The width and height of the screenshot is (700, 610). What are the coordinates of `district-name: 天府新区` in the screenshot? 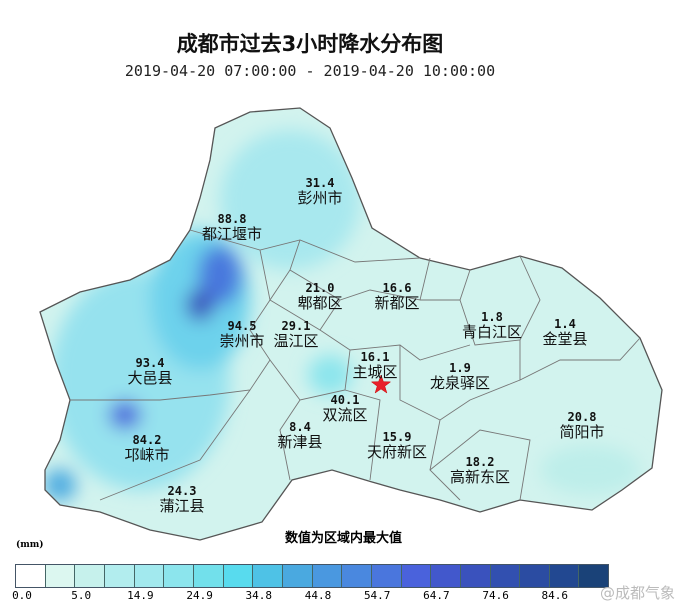 It's located at (397, 452).